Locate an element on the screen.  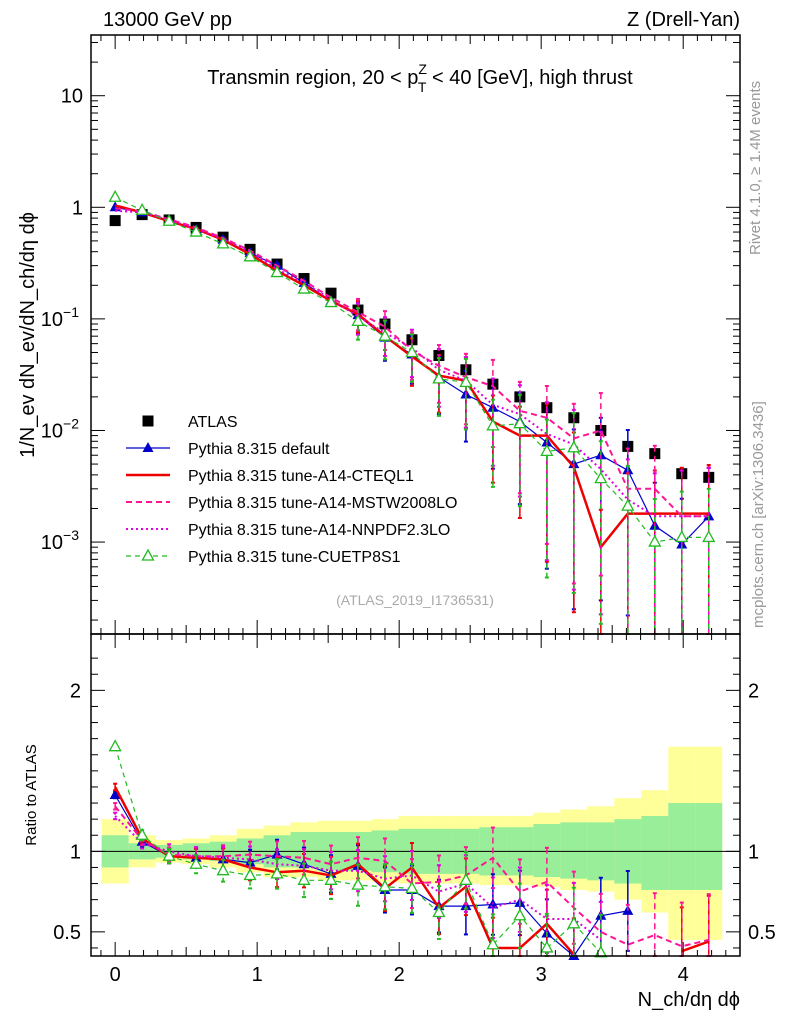
y-tick-exponent: −2 is located at coordinates (71, 423).